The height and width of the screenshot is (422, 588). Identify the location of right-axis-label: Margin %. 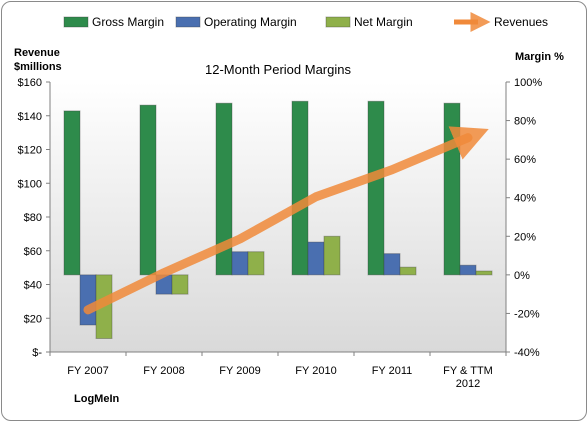
(539, 57).